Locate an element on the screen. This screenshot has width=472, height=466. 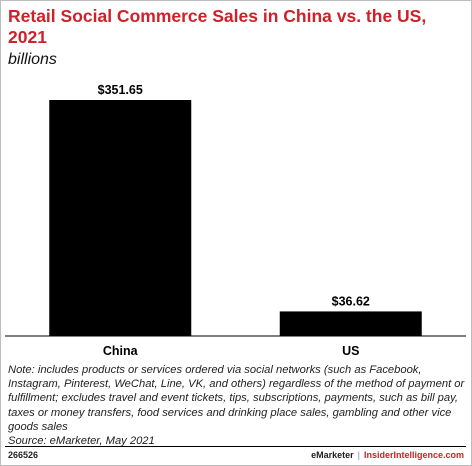
source-text: Source: eMarketer, May 2021 is located at coordinates (81, 441).